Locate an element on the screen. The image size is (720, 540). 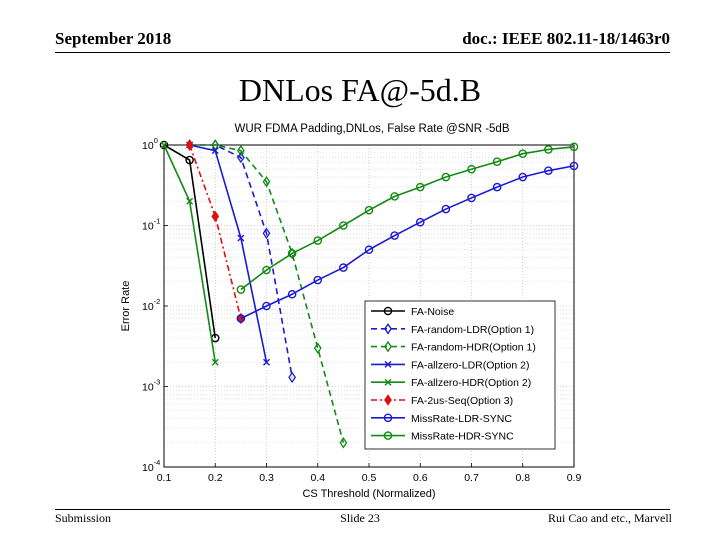
header-date: September 2018 is located at coordinates (113, 38).